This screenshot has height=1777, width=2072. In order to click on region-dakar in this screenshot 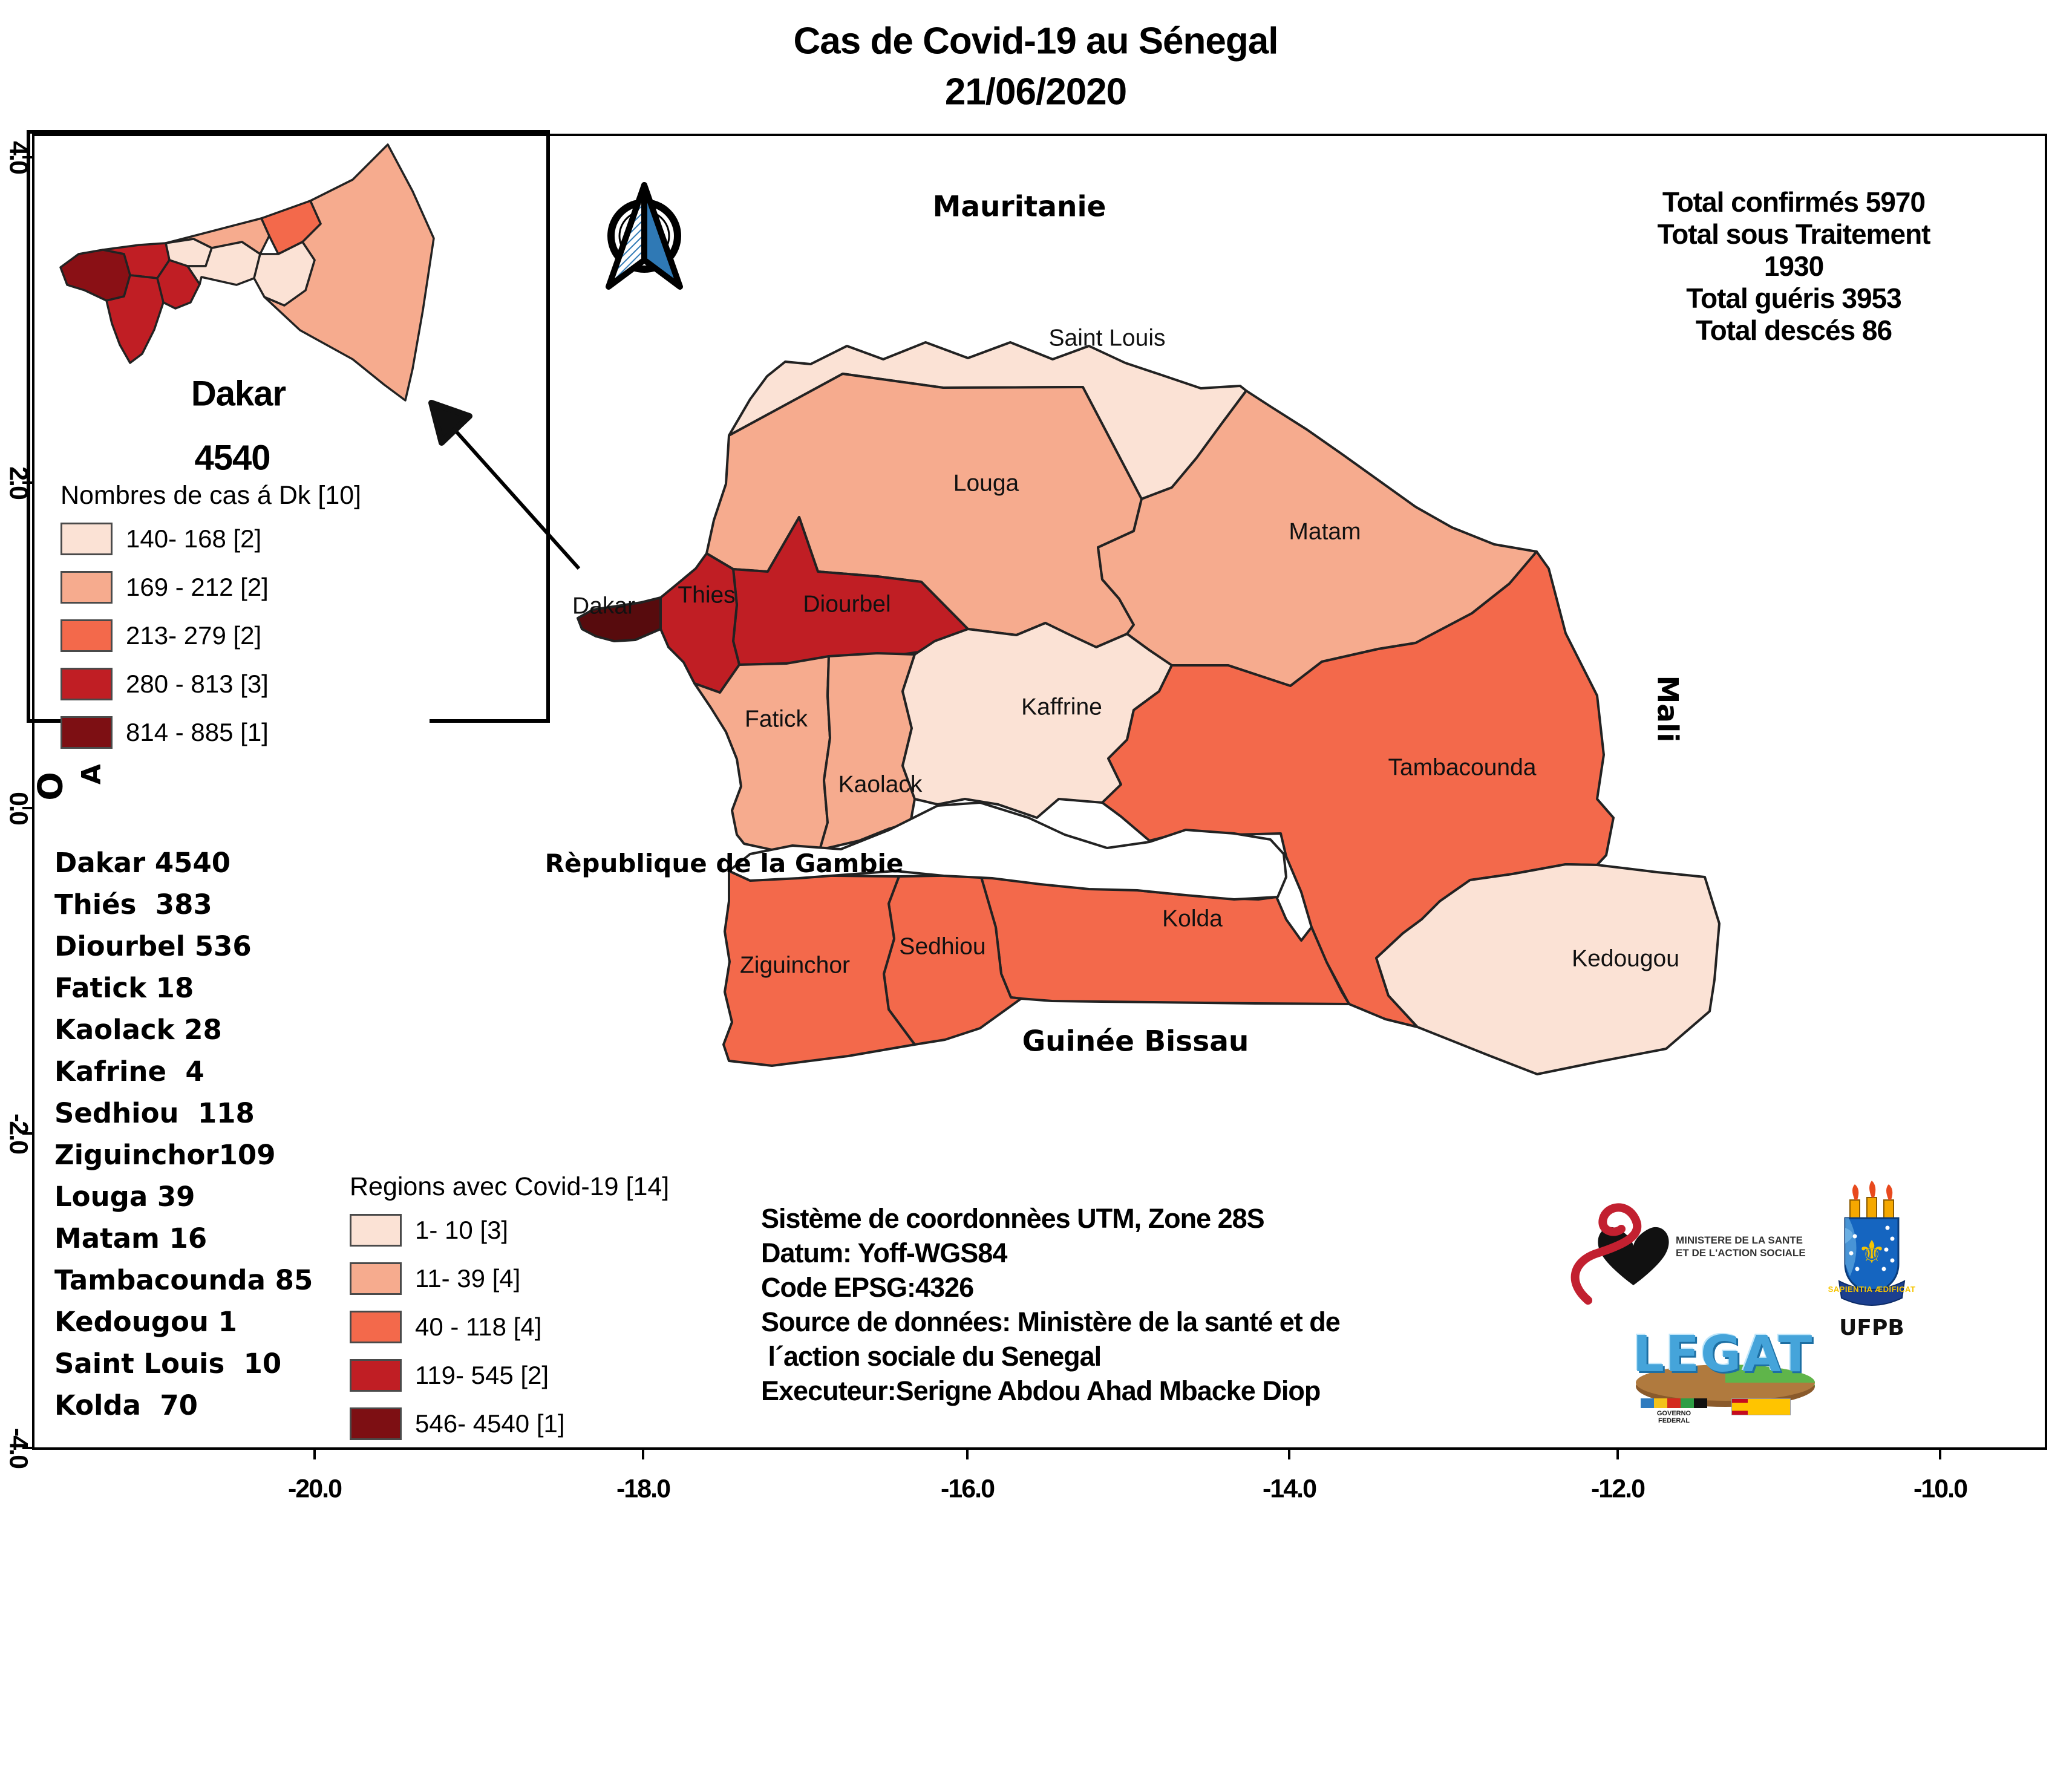, I will do `click(619, 619)`.